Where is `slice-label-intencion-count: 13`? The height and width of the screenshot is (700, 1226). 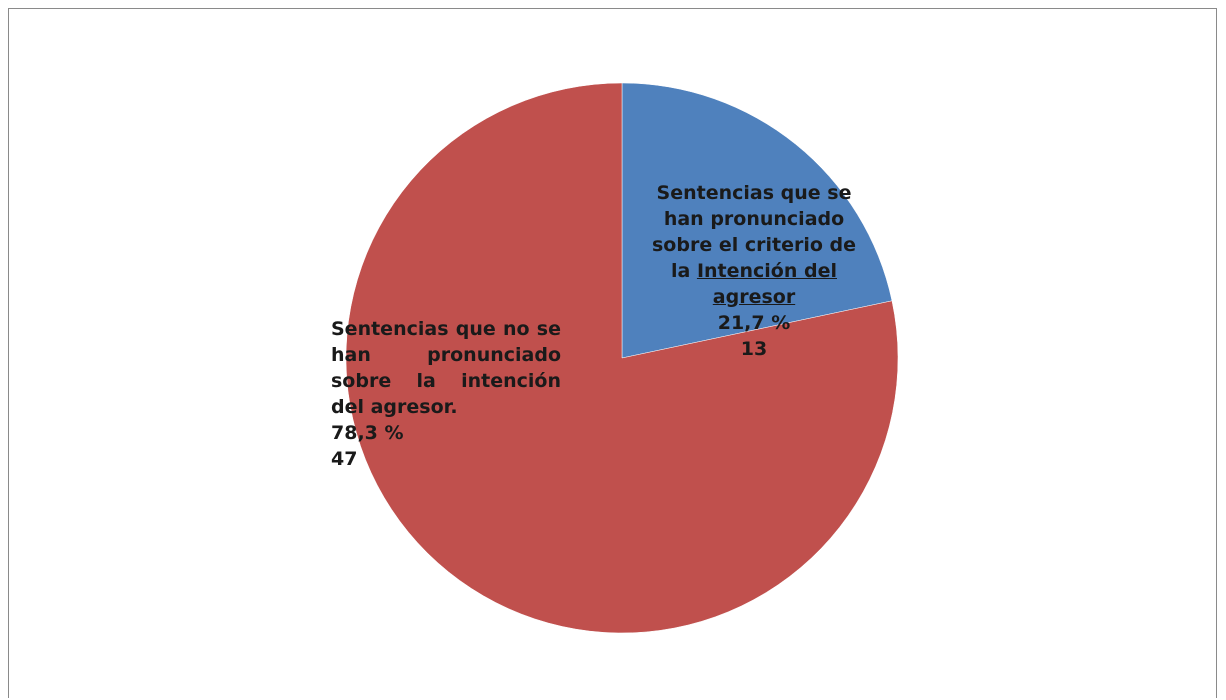
slice-label-intencion-count: 13 is located at coordinates (754, 349).